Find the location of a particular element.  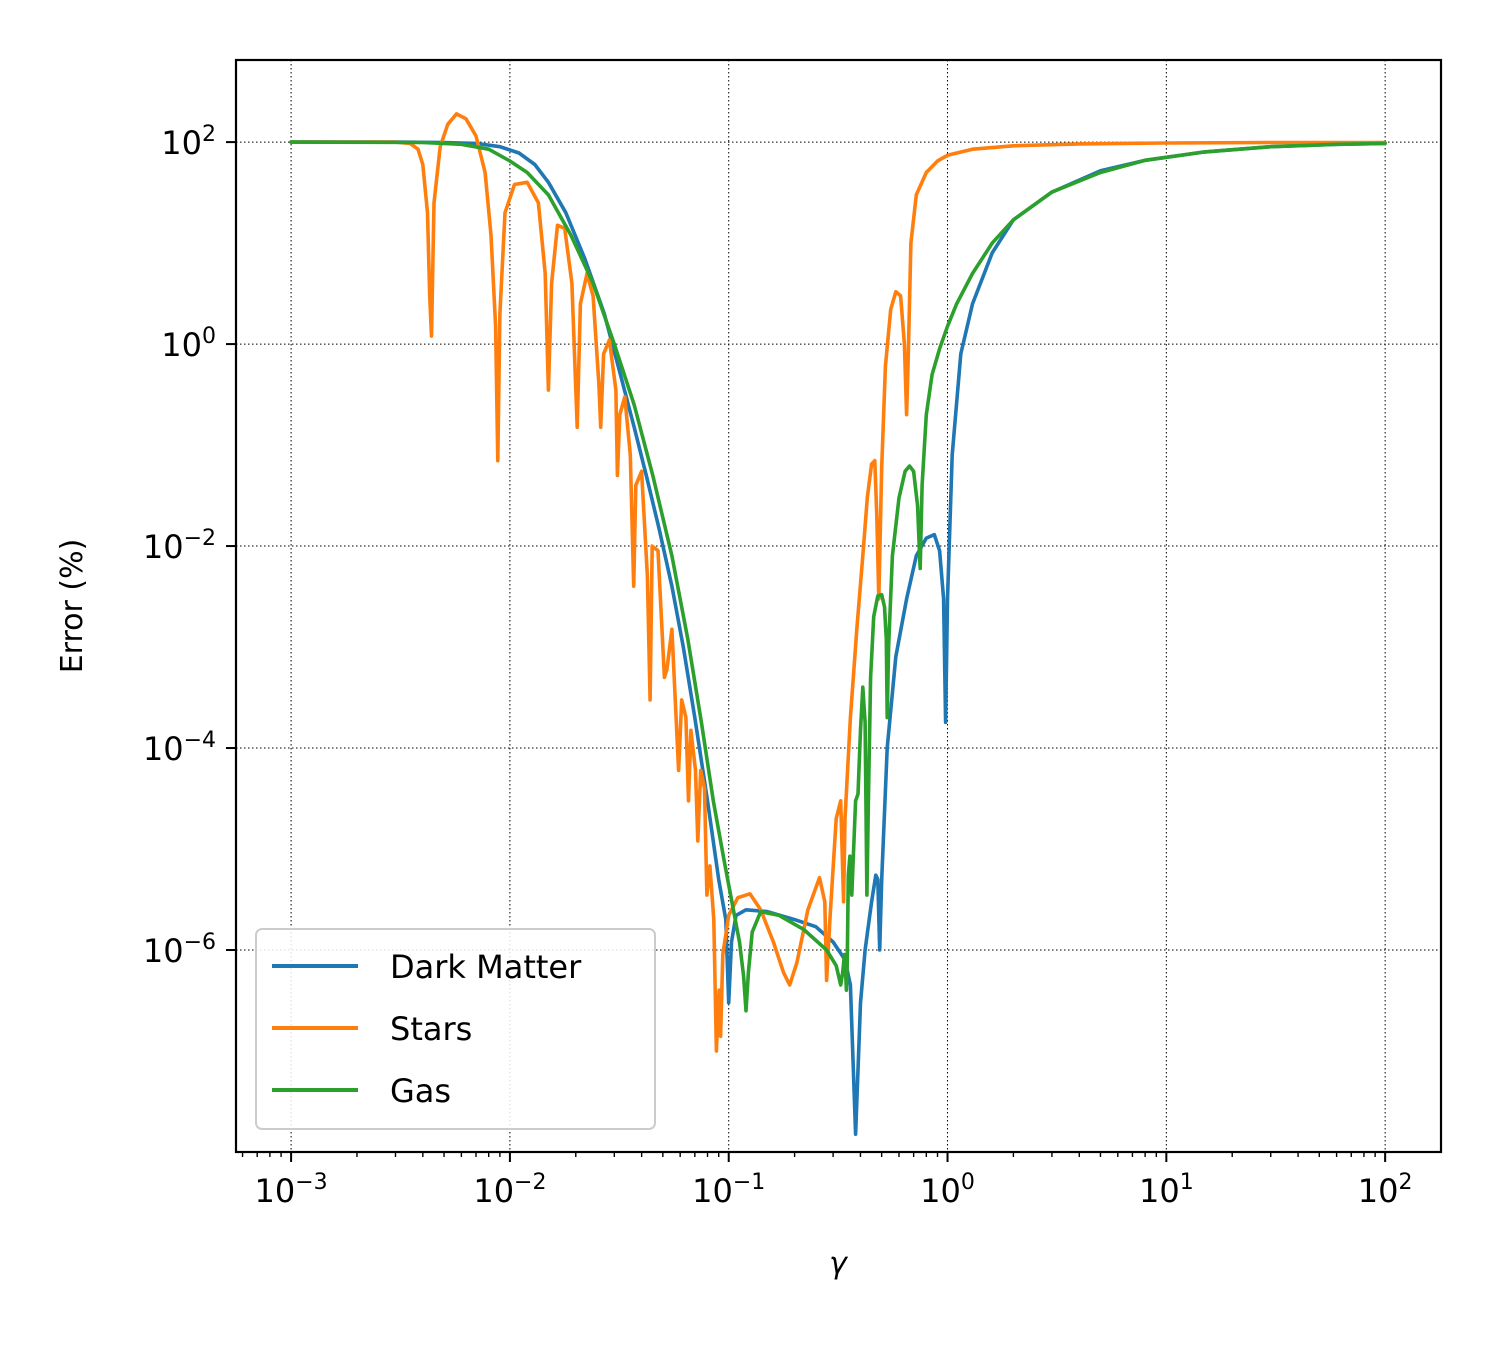

y-tick-exponent: −2 is located at coordinates (200, 538).